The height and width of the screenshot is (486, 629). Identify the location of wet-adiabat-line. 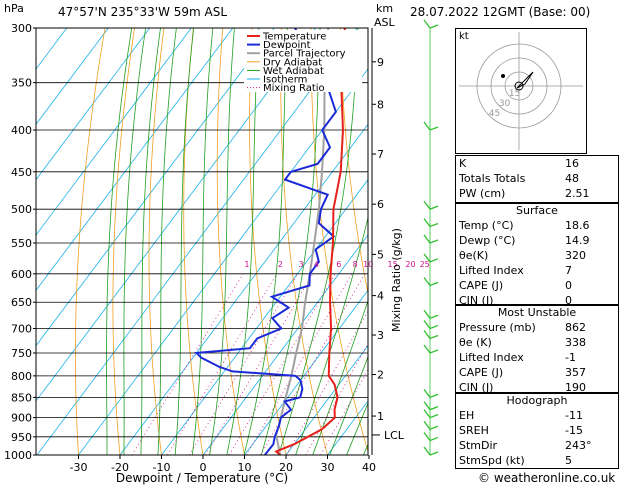
(222, 241).